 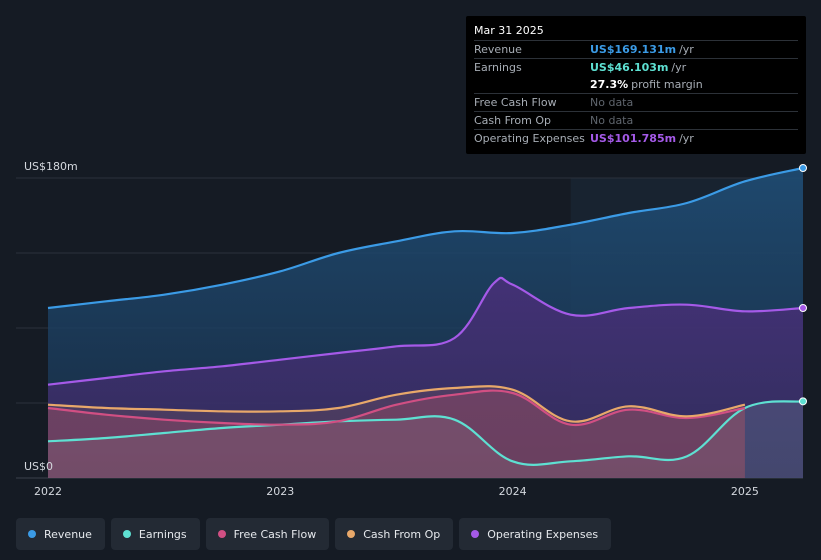 I want to click on tooltip-date: Mar 31 2025, so click(x=509, y=30).